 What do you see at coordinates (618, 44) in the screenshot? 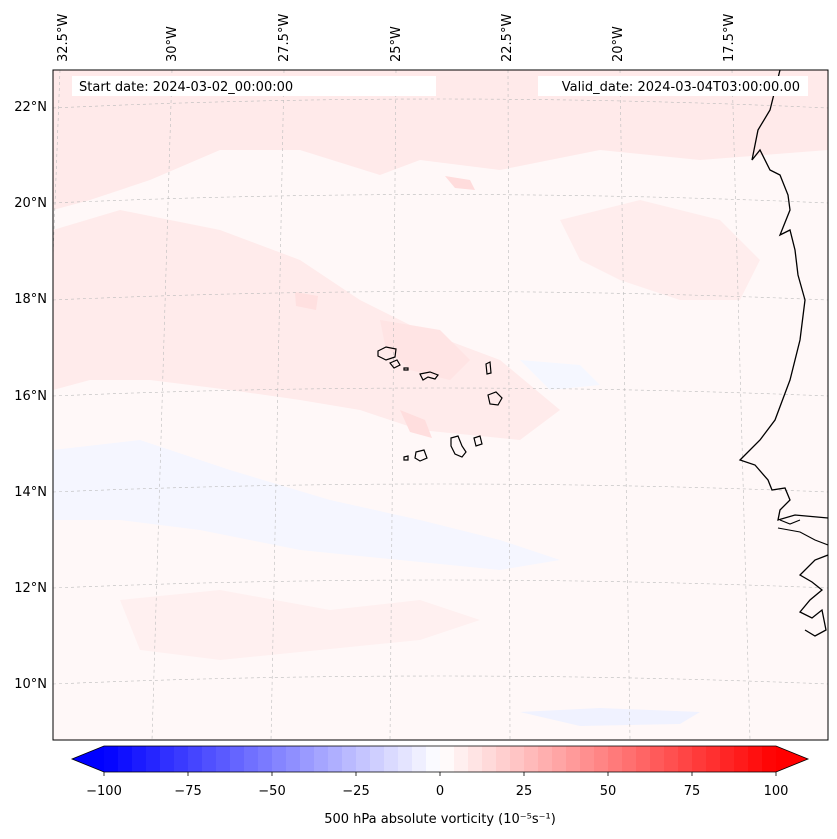
I see `lon-label-20w: 20°W` at bounding box center [618, 44].